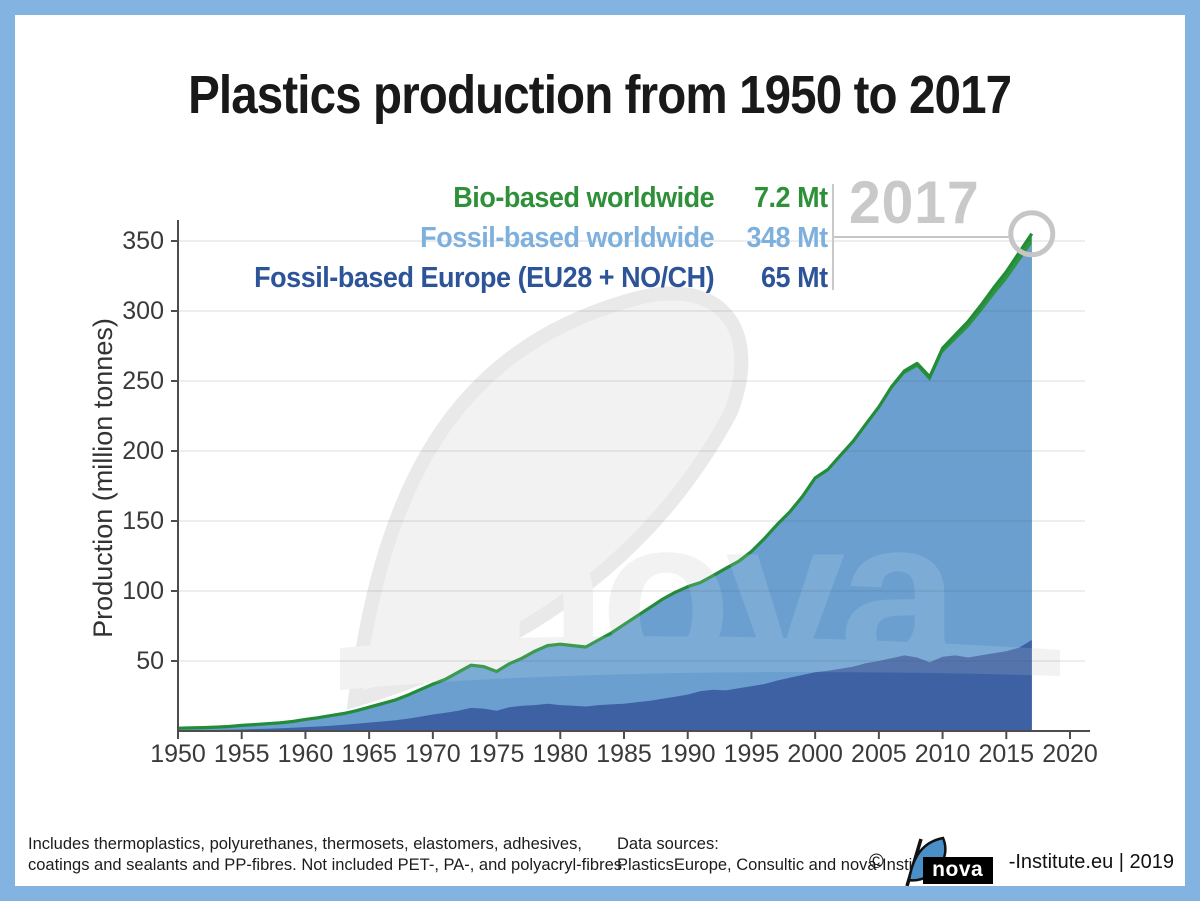 Image resolution: width=1200 pixels, height=901 pixels. I want to click on svg-text: 2015, so click(1006, 754).